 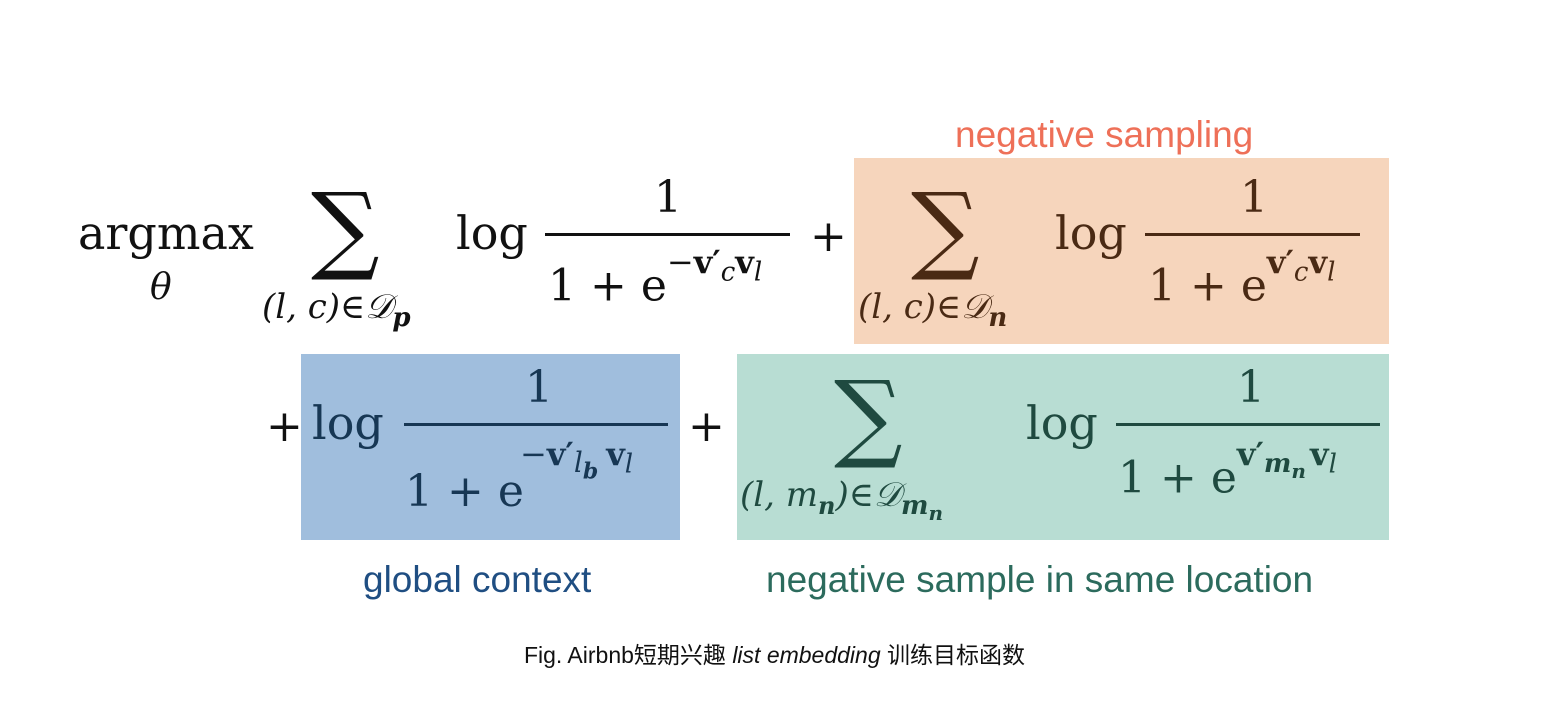 I want to click on negative-sampling-box, so click(x=1121, y=251).